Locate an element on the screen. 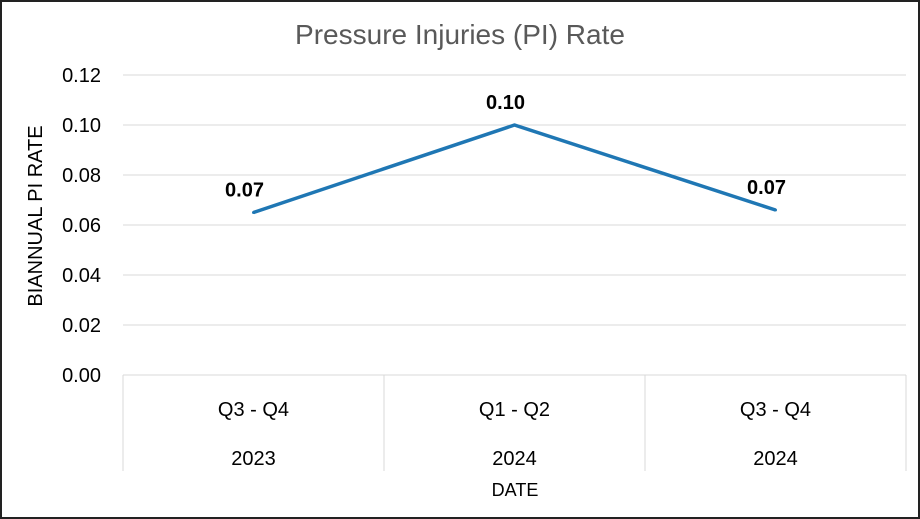 This screenshot has height=519, width=920. chart-title: Pressure Injuries (PI) Rate is located at coordinates (460, 34).